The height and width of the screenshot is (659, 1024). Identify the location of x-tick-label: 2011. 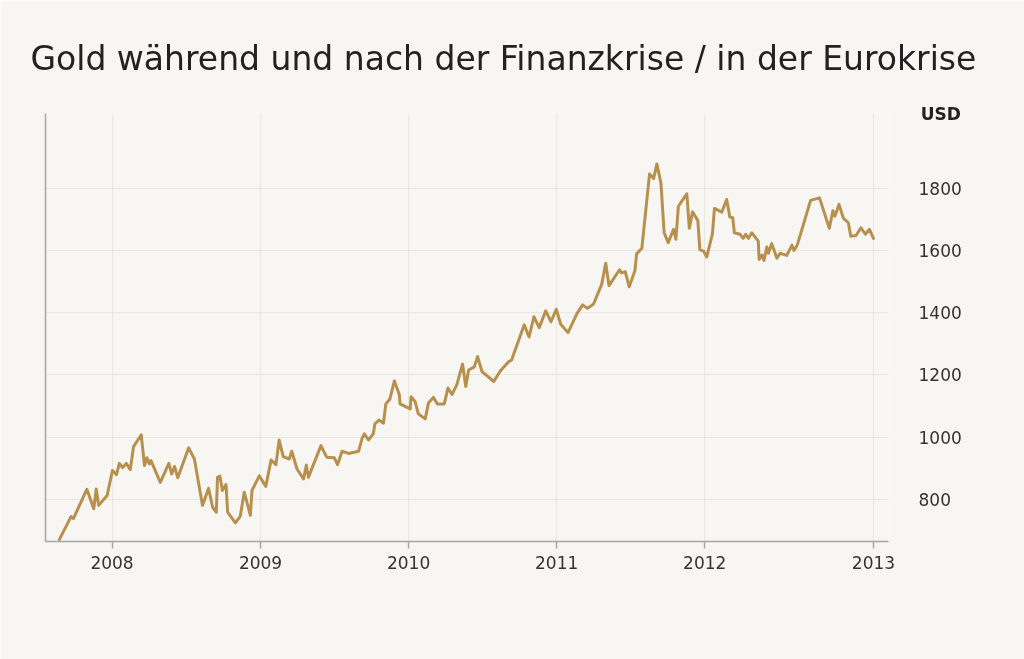
(557, 562).